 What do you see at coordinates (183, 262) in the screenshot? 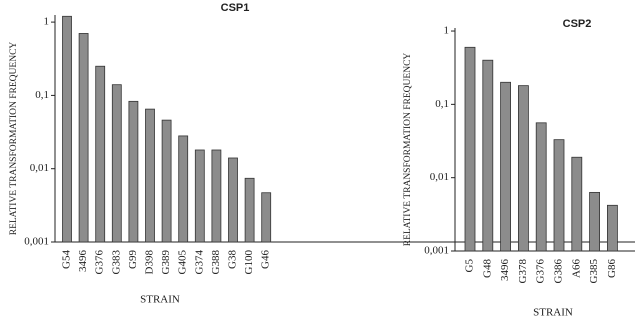
I see `x-tick-label: G405` at bounding box center [183, 262].